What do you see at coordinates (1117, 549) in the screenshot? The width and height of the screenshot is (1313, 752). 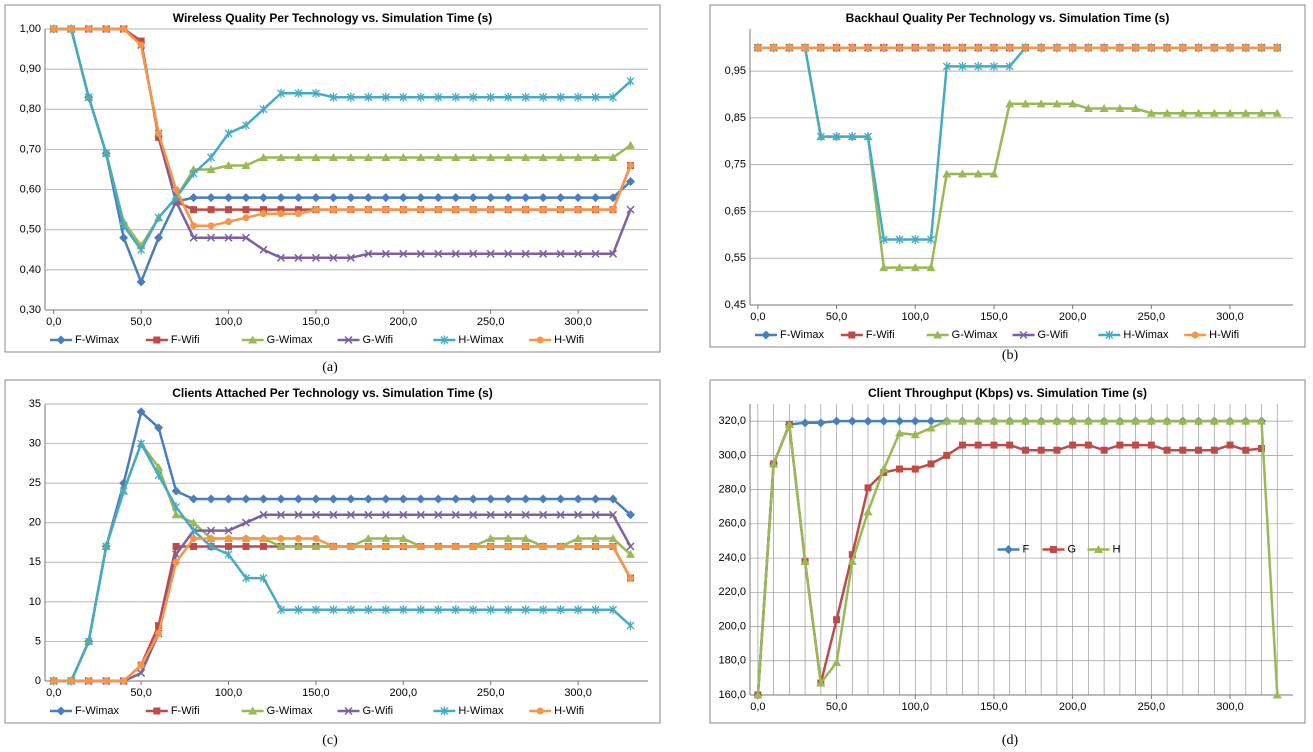 I see `legend-label: H` at bounding box center [1117, 549].